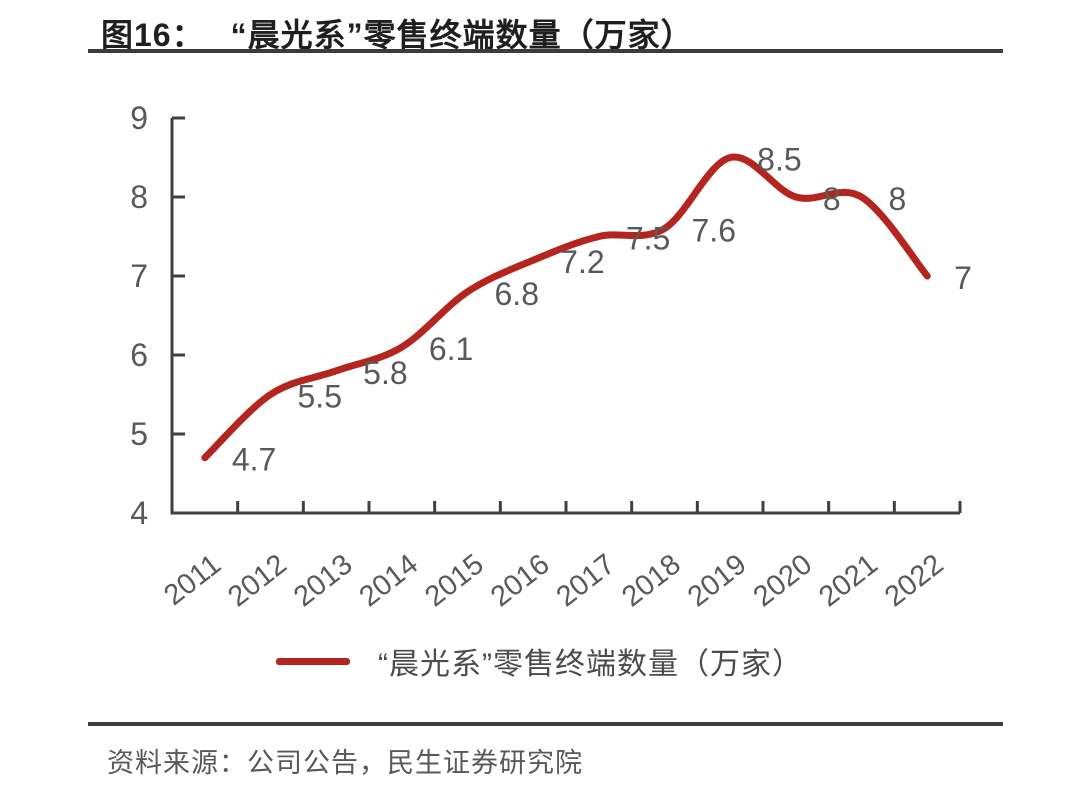 The width and height of the screenshot is (1080, 801). Describe the element at coordinates (139, 355) in the screenshot. I see `y-tick-label: 6` at that location.